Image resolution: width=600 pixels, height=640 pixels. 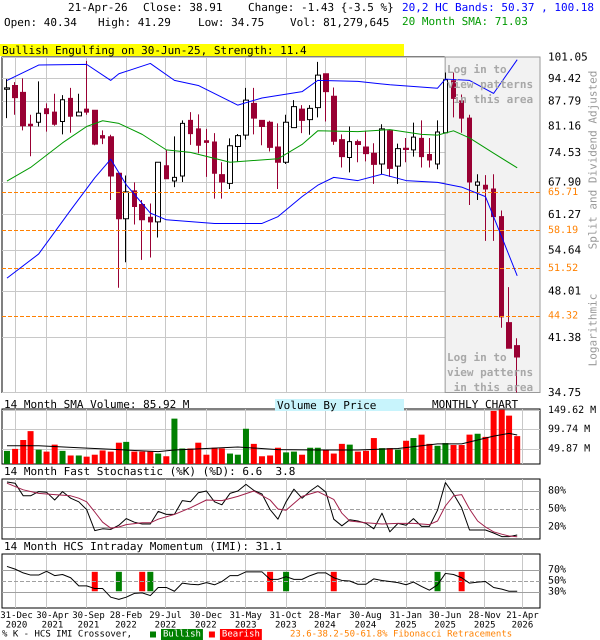 What do you see at coordinates (572, 410) in the screenshot?
I see `y-tick-label: 149.62 M` at bounding box center [572, 410].